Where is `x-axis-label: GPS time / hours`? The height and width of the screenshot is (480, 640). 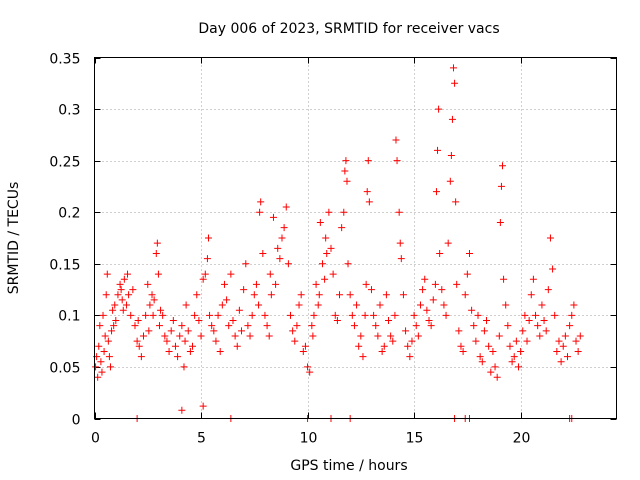 x-axis-label: GPS time / hours is located at coordinates (348, 466).